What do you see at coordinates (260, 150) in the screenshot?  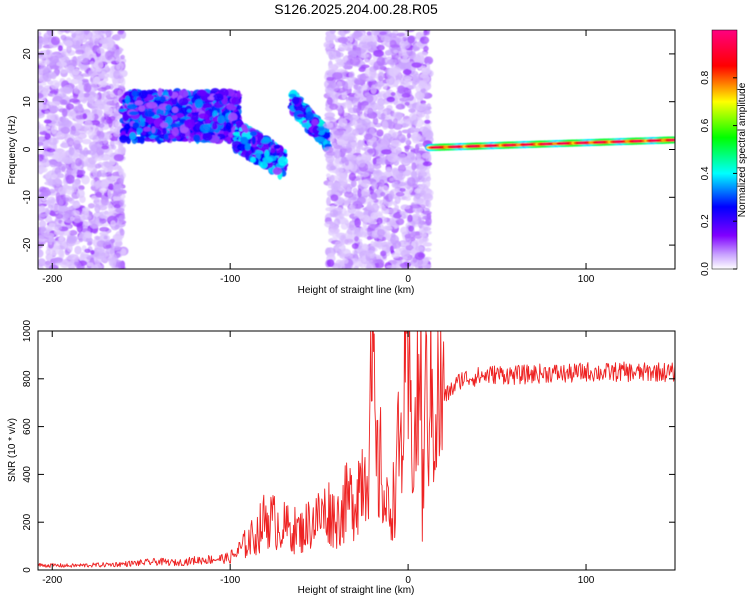 I see `spectrogram-feature` at bounding box center [260, 150].